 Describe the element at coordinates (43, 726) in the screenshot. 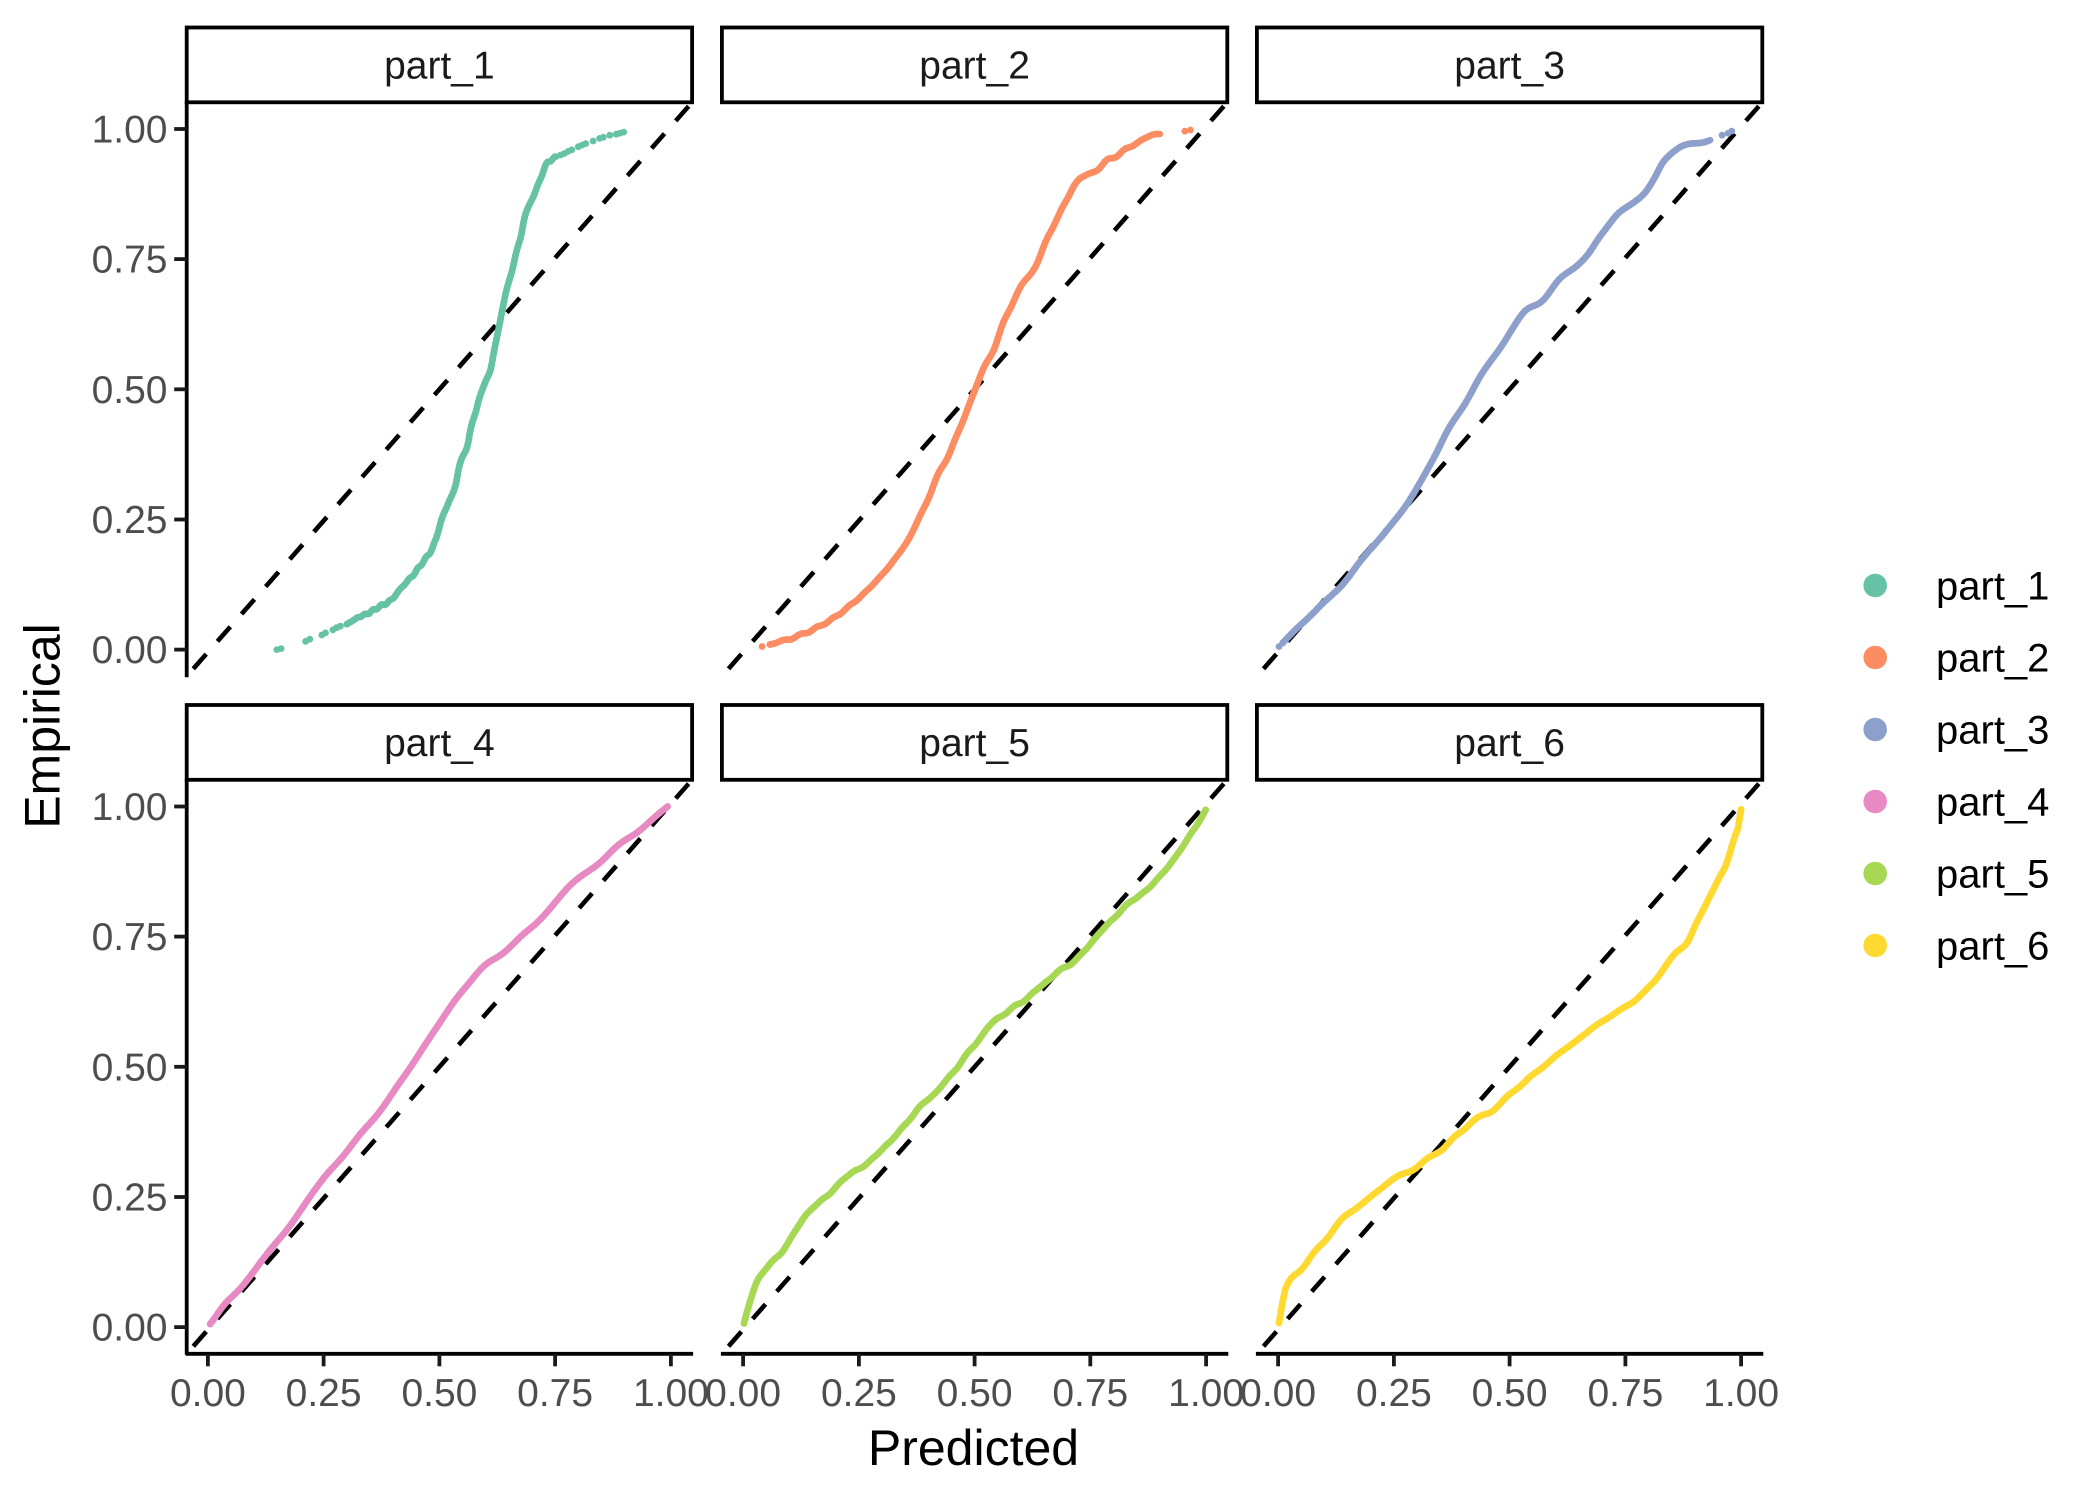

I see `svg-text: Empirical` at that location.